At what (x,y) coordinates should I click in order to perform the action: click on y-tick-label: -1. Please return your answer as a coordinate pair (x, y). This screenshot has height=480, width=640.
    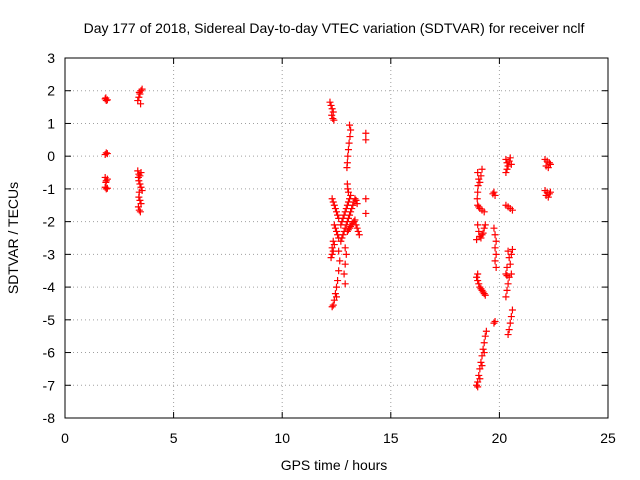
    Looking at the image, I should click on (49, 189).